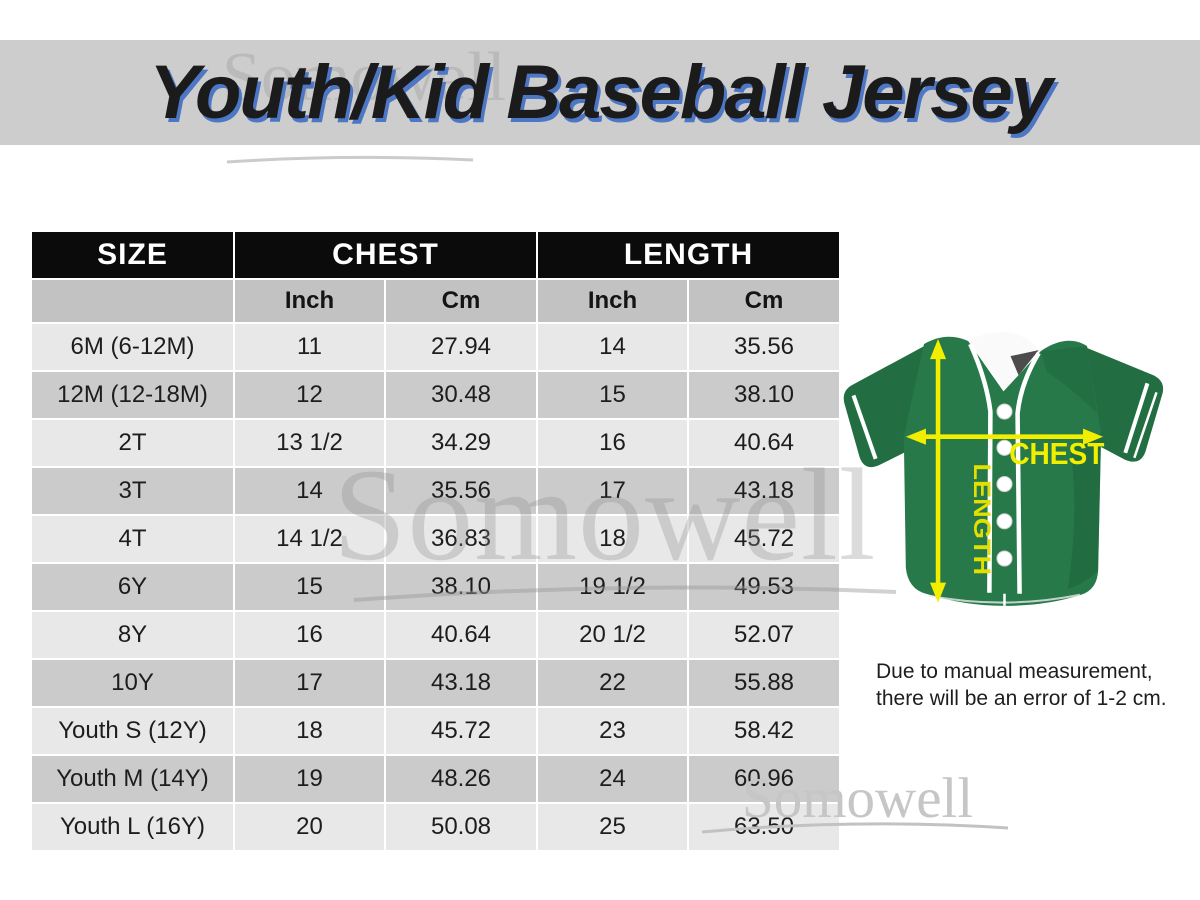 The width and height of the screenshot is (1200, 900). What do you see at coordinates (309, 539) in the screenshot?
I see `cell-chest-inch: 14 1/2` at bounding box center [309, 539].